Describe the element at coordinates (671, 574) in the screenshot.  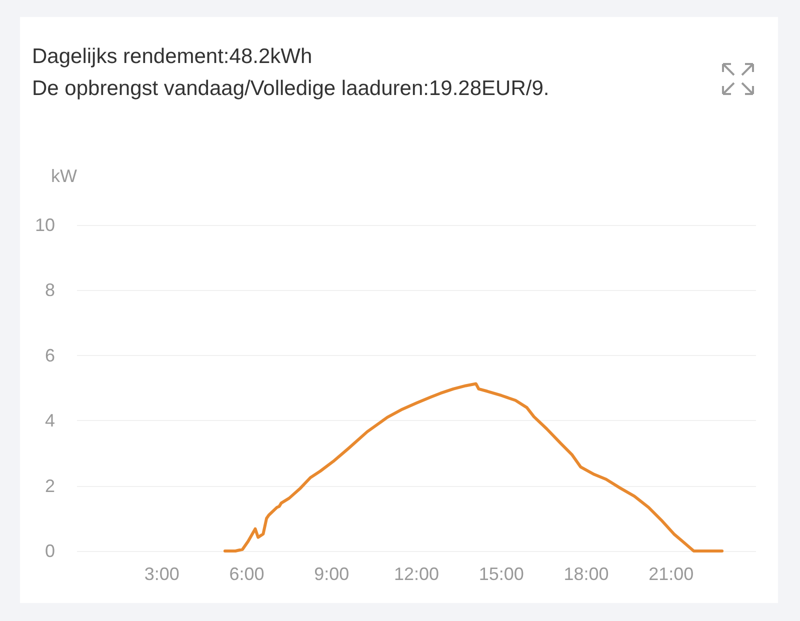
I see `x-tick-label: 21:00` at that location.